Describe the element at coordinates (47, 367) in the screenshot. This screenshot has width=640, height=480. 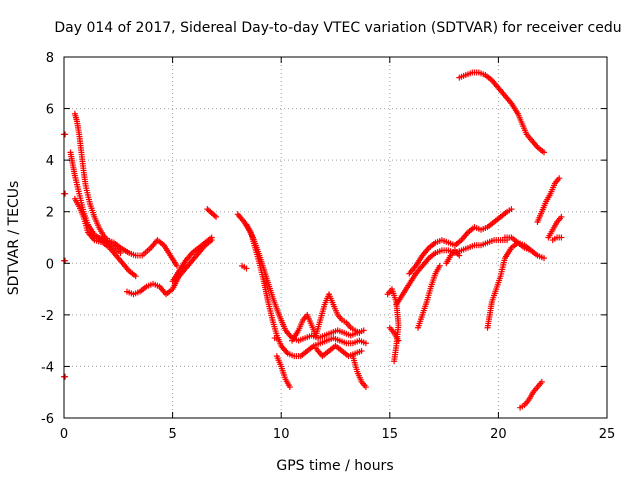
I see `y-tick-label-1: -4` at that location.